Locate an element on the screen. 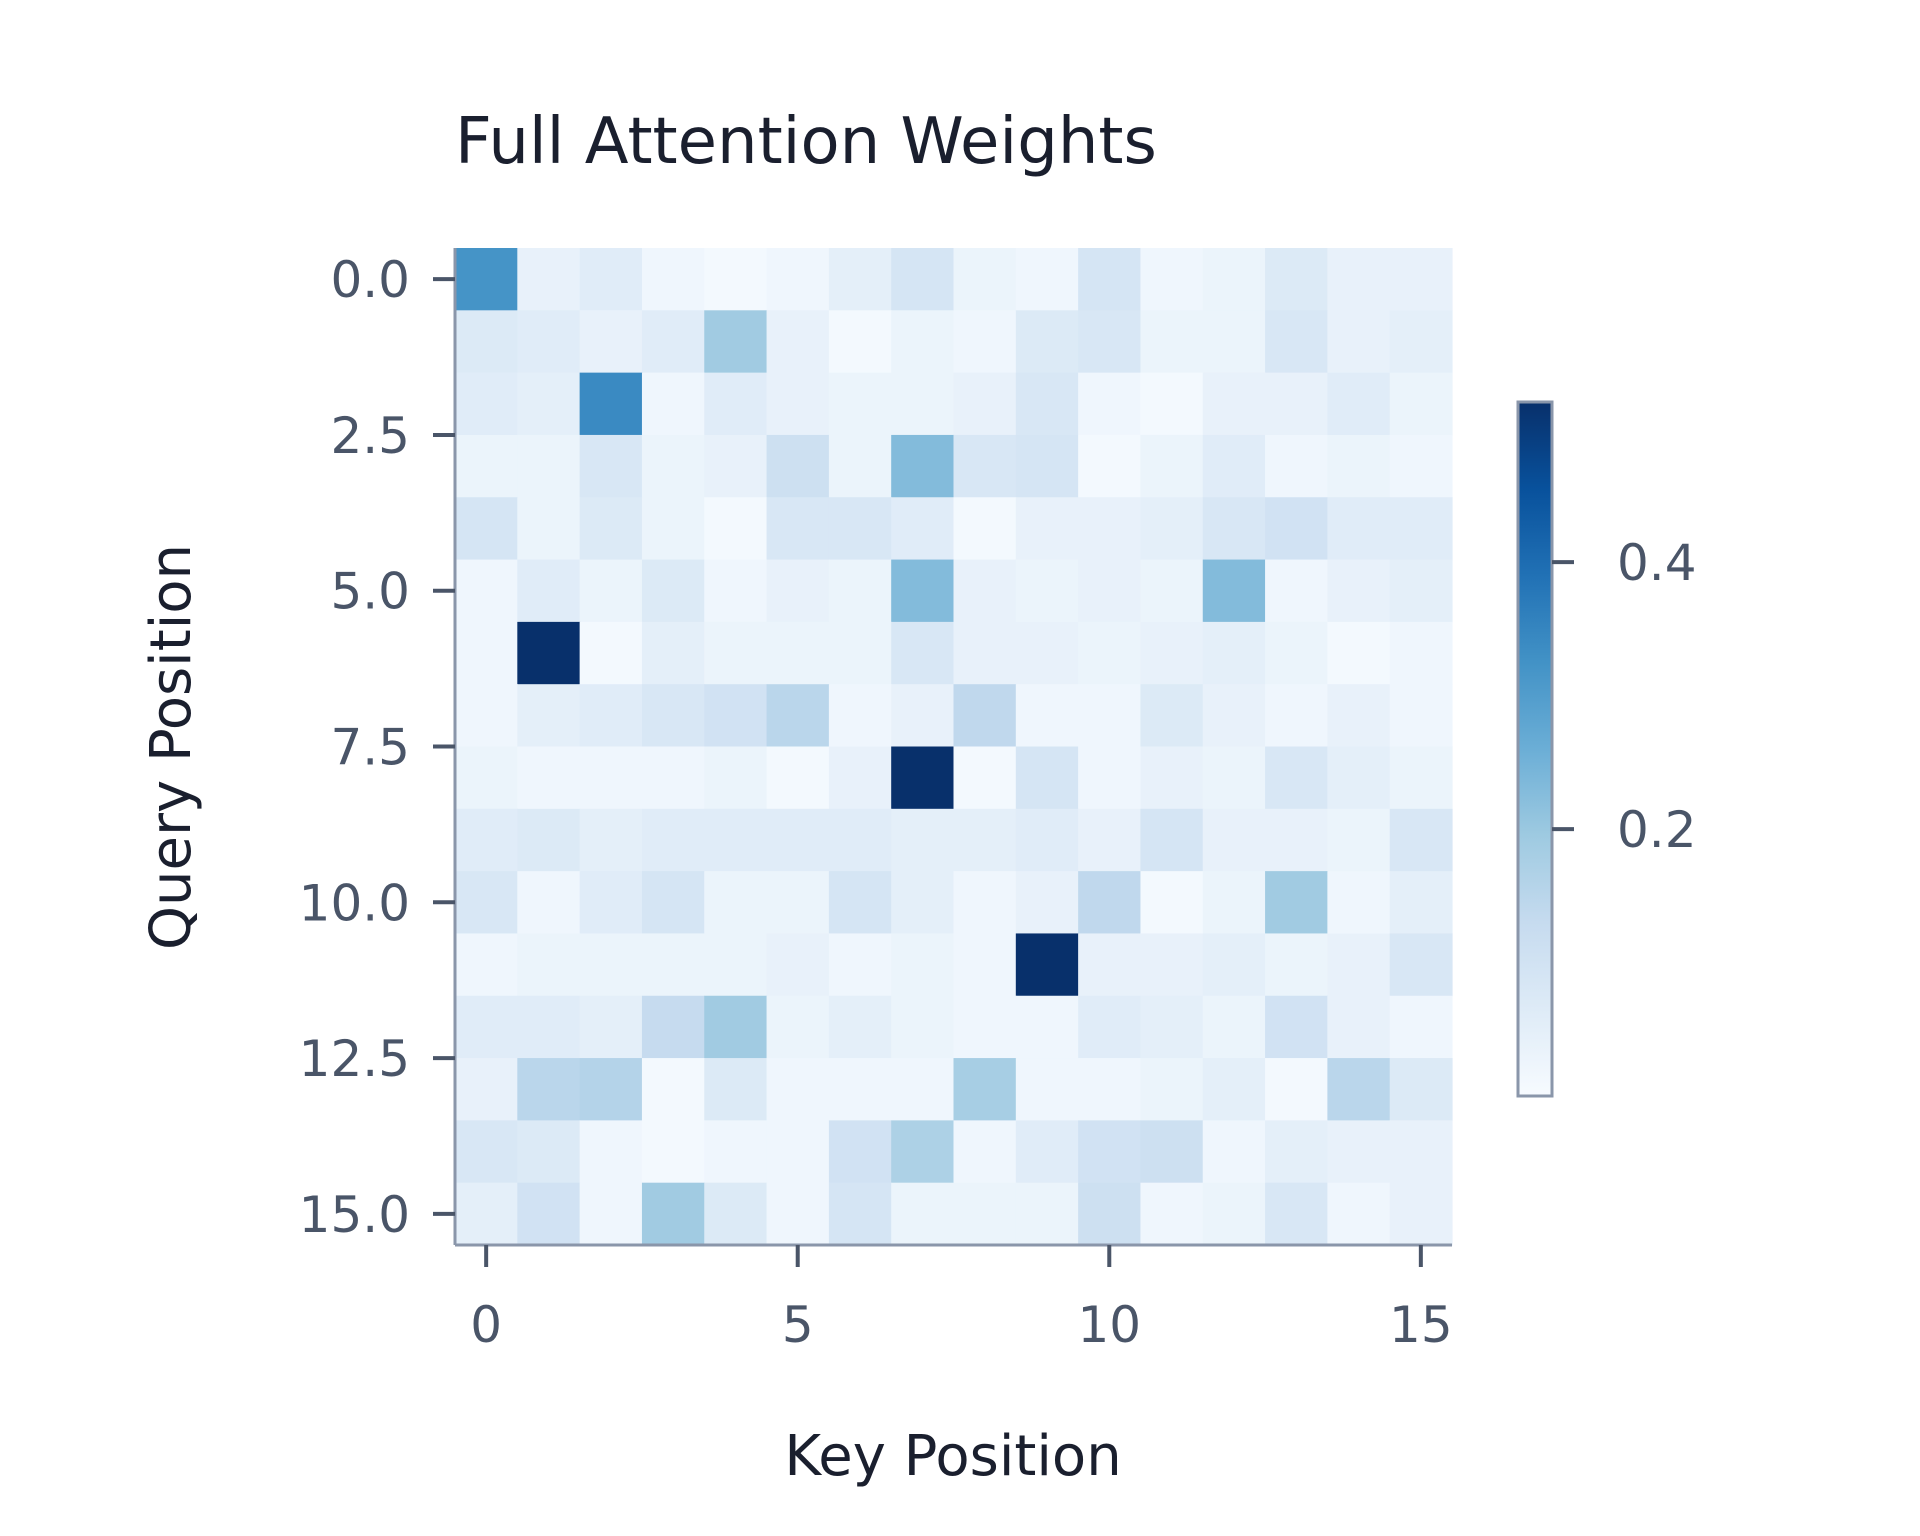 This screenshot has width=1920, height=1536. heatmap-cell-r15-c1 is located at coordinates (549, 1214).